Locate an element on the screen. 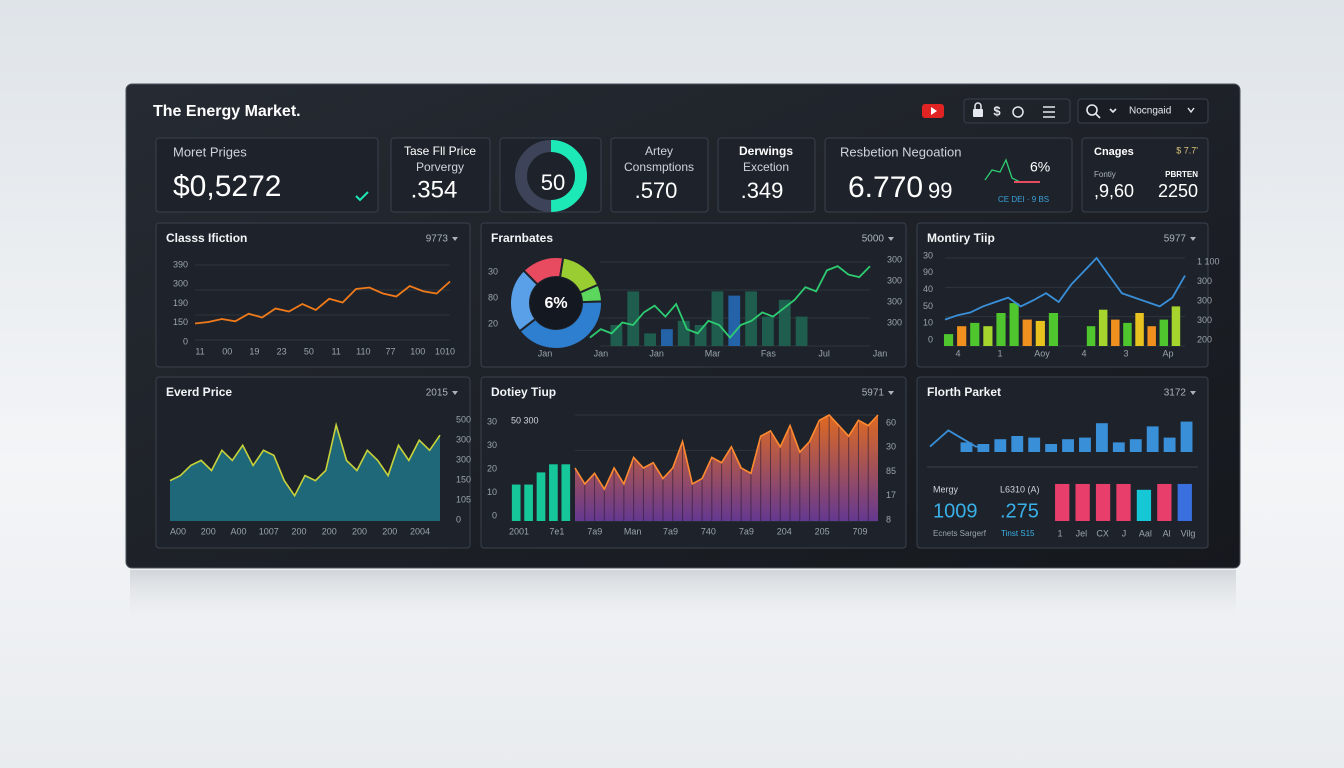  y2-tick-label: 150 is located at coordinates (463, 479).